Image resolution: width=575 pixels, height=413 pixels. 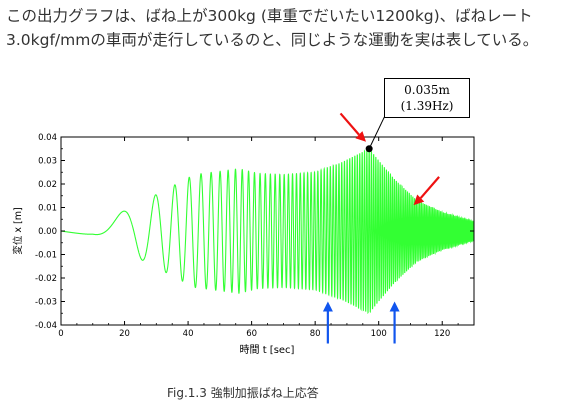 I want to click on peak-frequency-label: (1.39Hz), so click(x=427, y=106).